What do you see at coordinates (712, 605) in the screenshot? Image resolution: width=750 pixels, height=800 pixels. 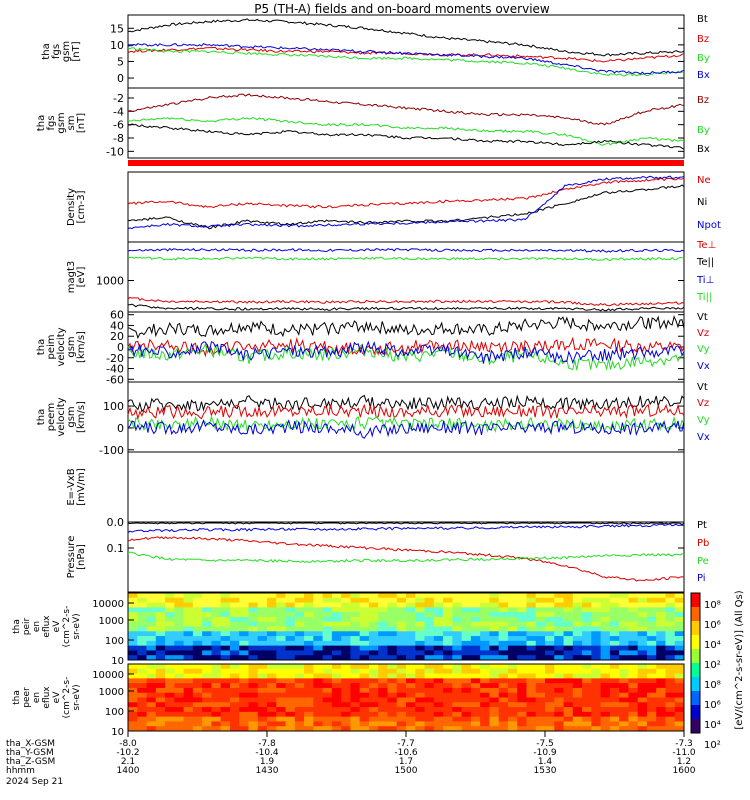 I see `colorbar-tick: 10⁸` at bounding box center [712, 605].